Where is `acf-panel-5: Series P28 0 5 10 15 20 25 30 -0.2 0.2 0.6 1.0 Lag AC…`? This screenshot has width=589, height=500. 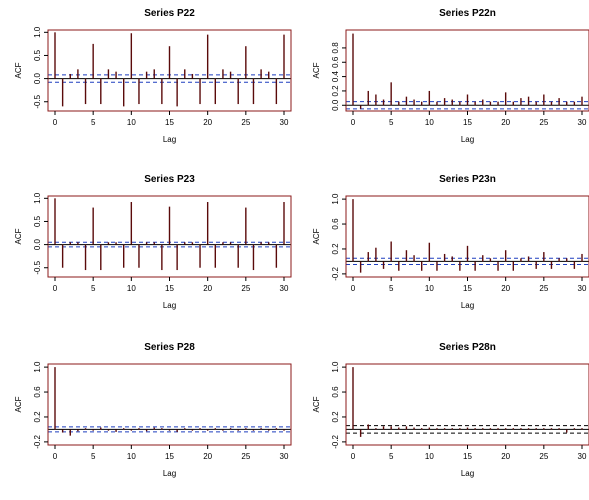 acf-panel-5: Series P28 0 5 10 15 20 25 30 -0.2 0.2 0.6 1.0 Lag AC… is located at coordinates (153, 410).